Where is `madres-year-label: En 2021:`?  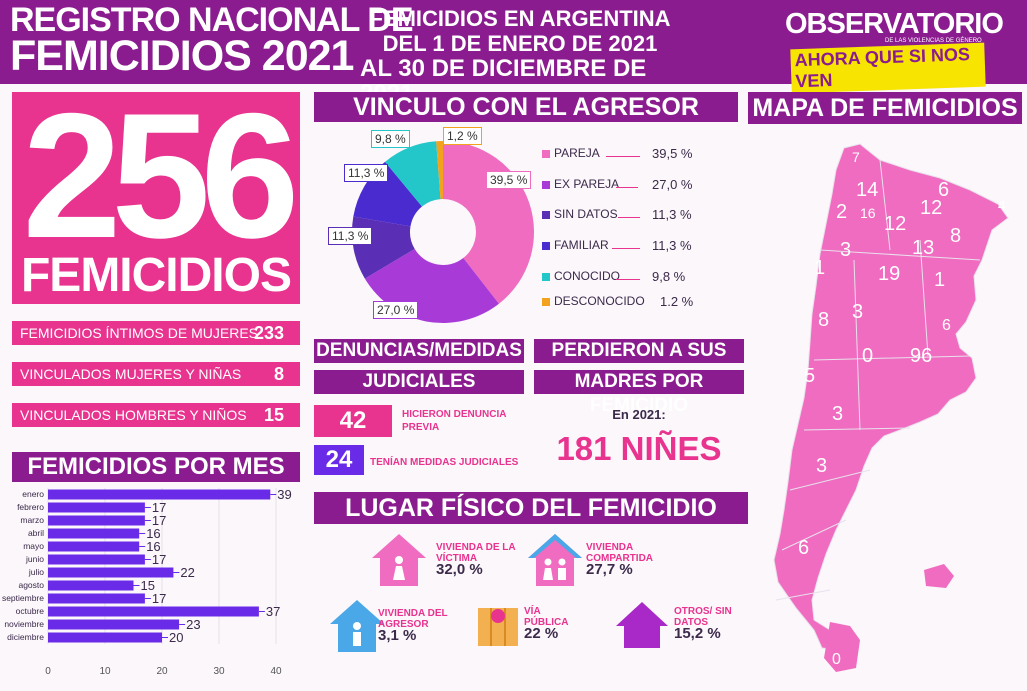
madres-year-label: En 2021: is located at coordinates (639, 414).